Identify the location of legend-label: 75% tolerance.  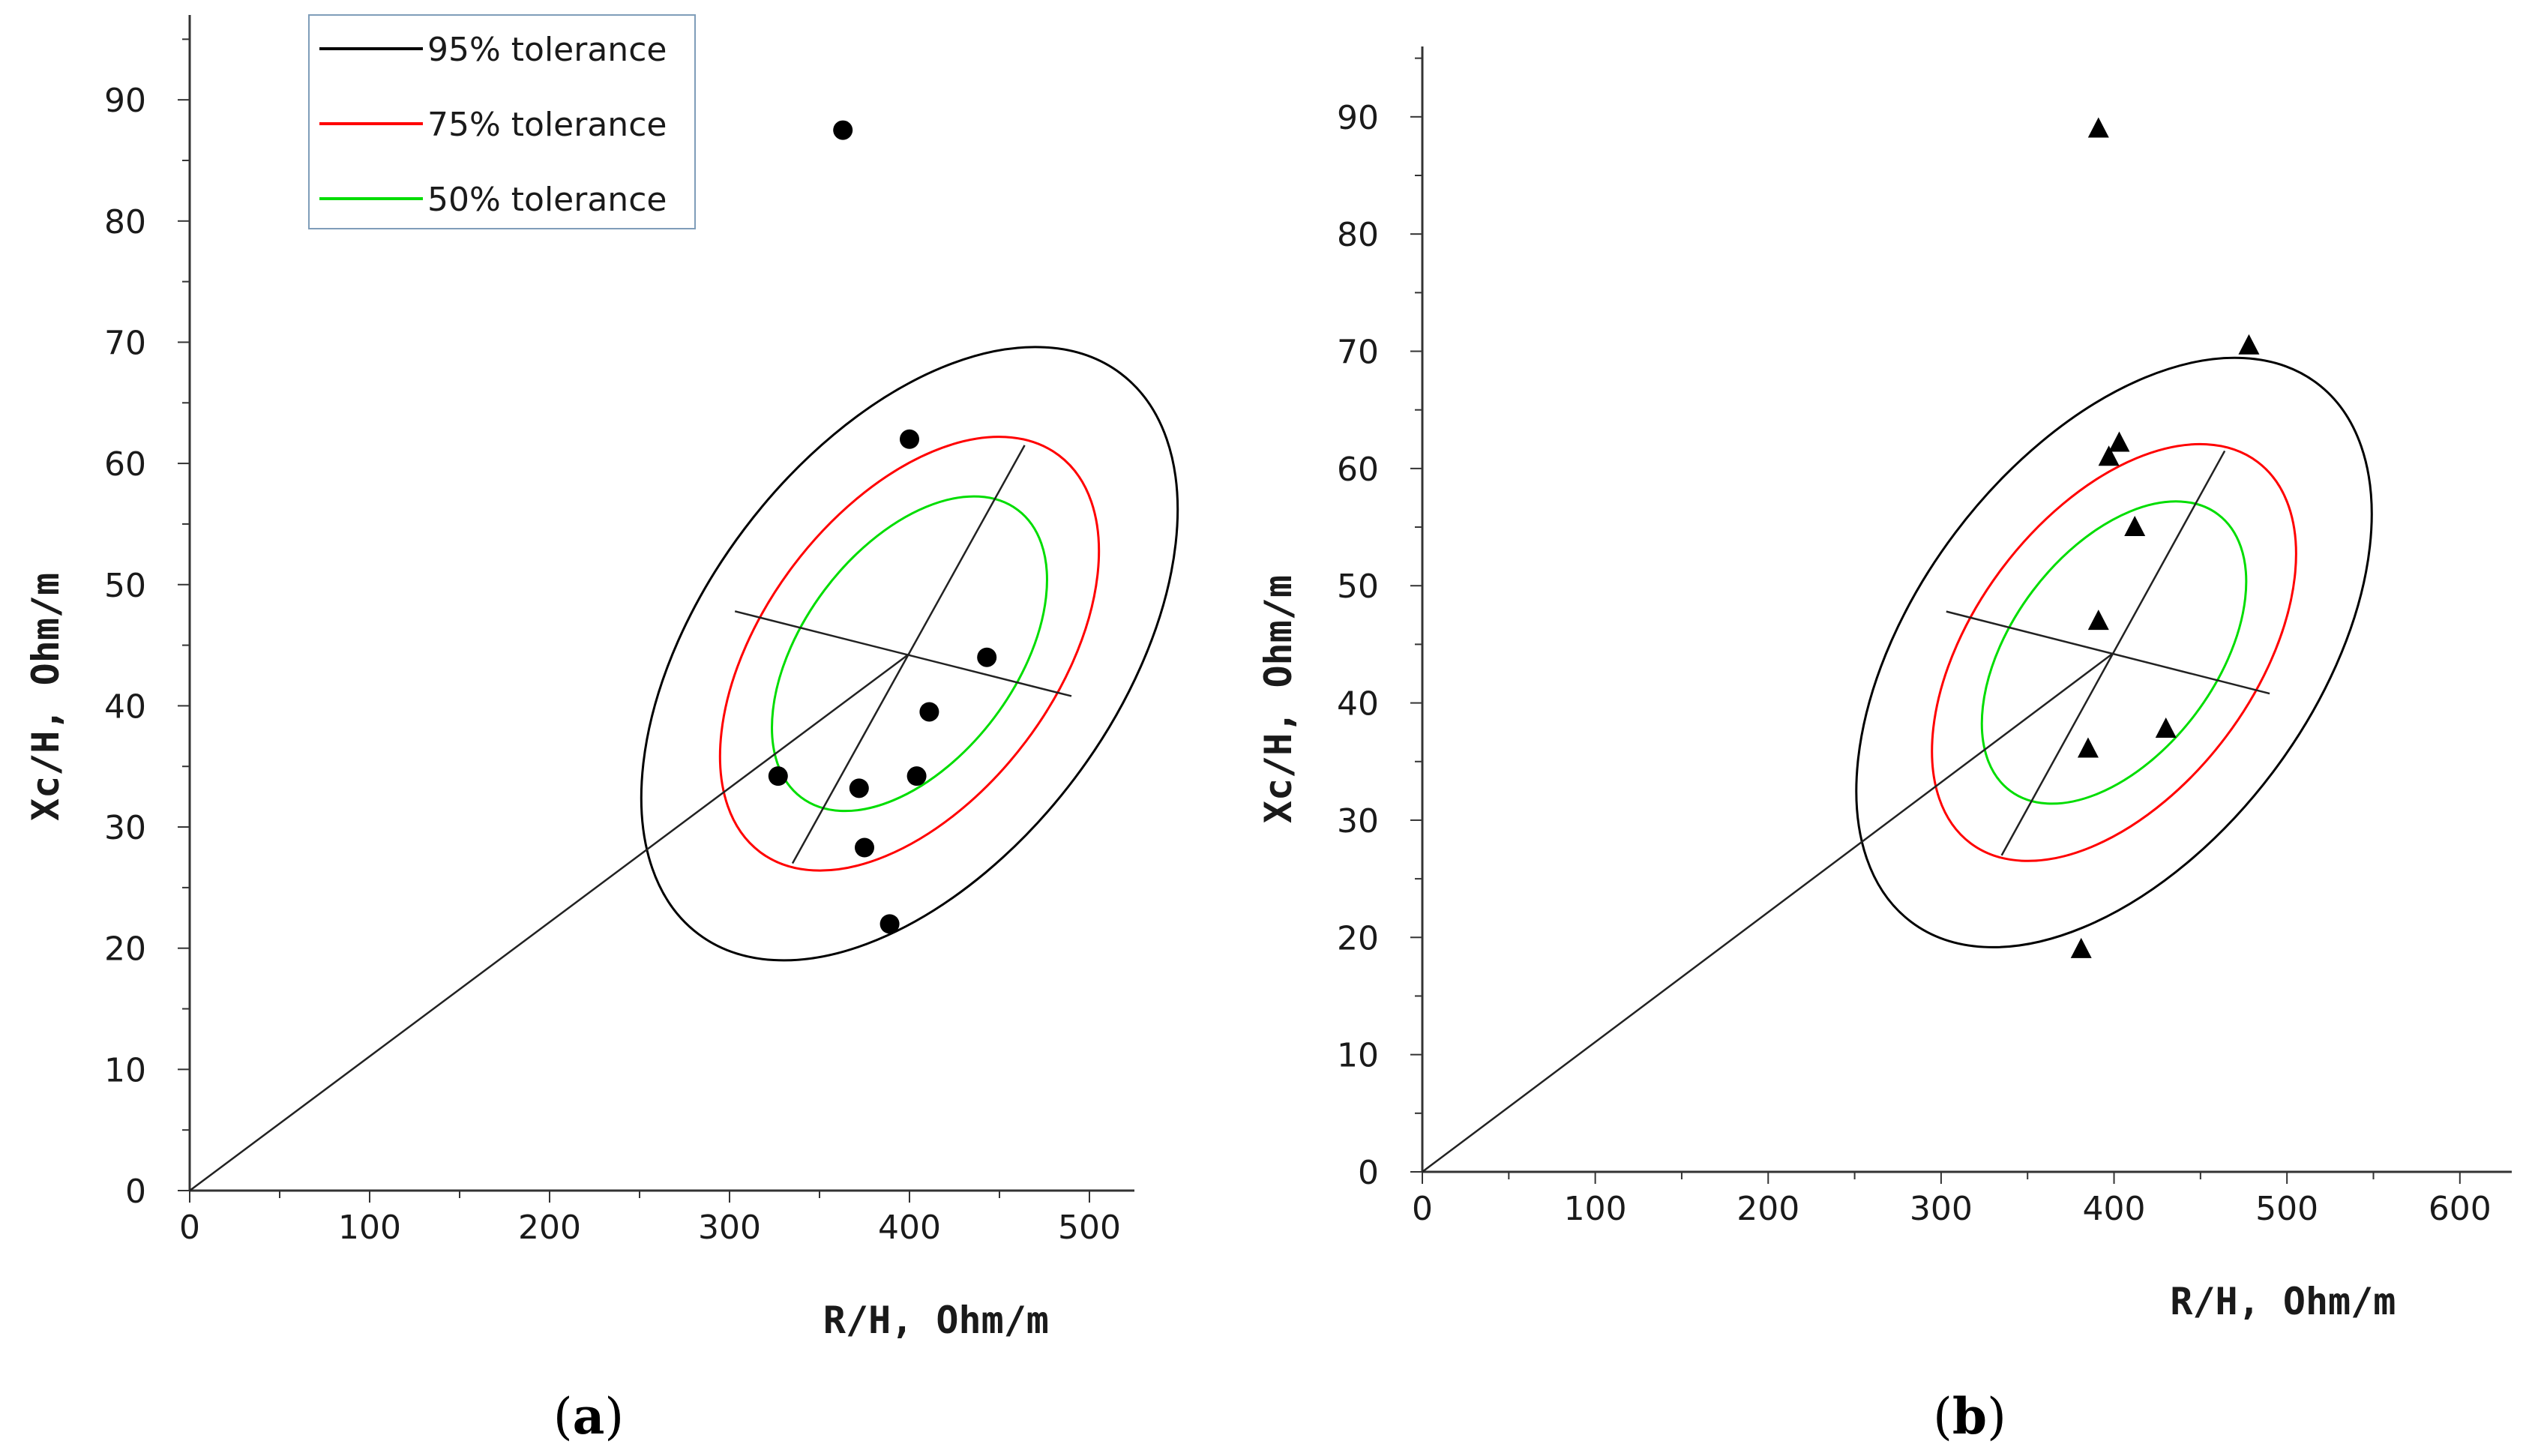
(547, 125).